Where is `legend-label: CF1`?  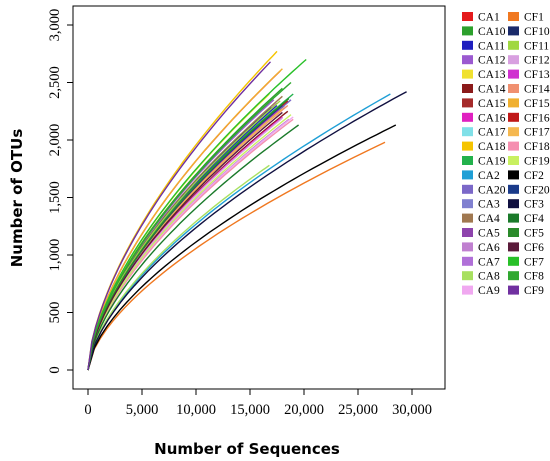 legend-label: CF1 is located at coordinates (534, 18).